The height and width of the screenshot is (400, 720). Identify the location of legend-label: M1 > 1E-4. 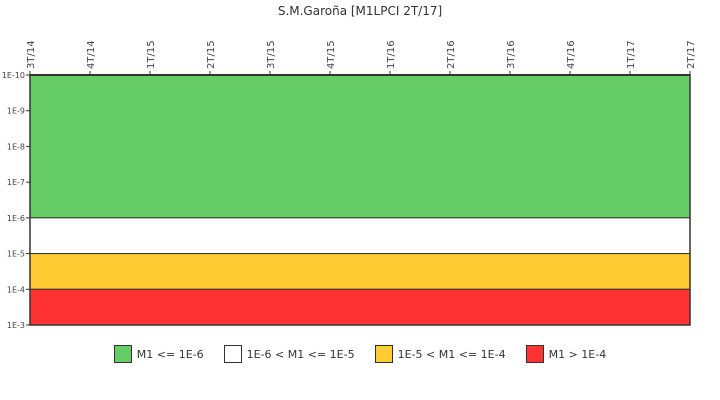
(577, 354).